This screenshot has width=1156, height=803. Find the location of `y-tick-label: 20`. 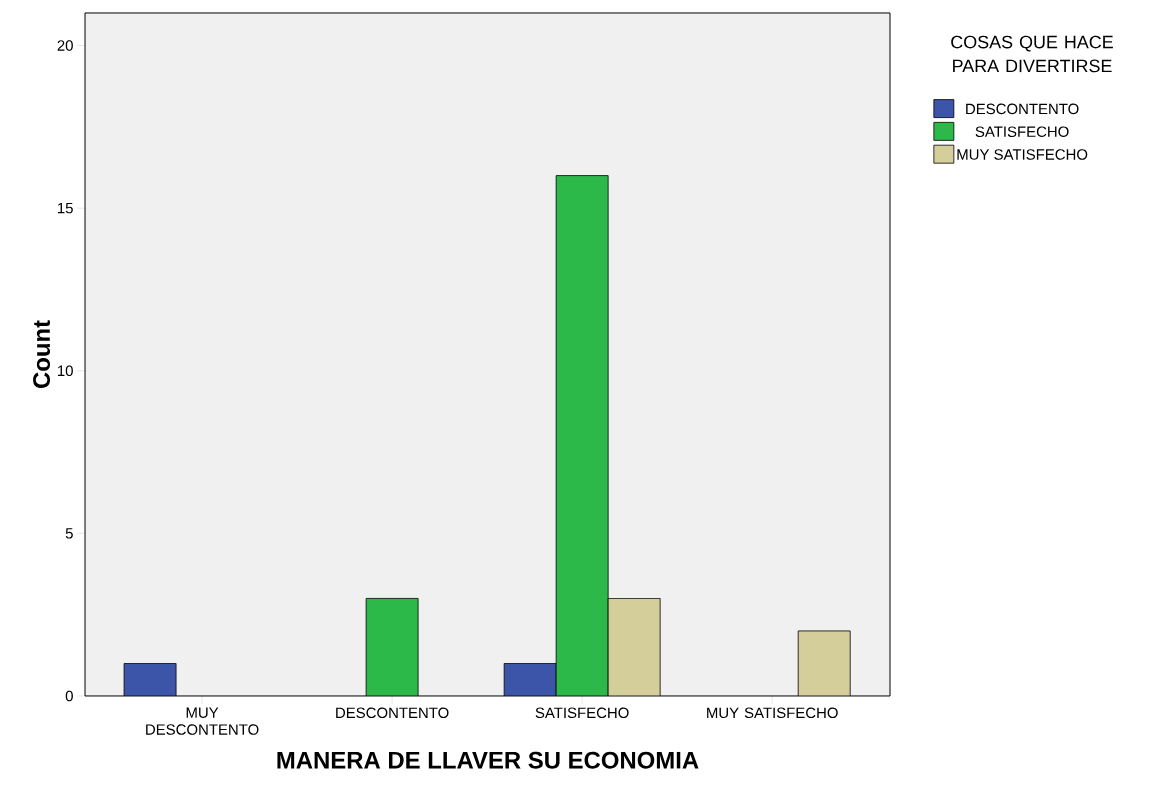

y-tick-label: 20 is located at coordinates (65, 45).